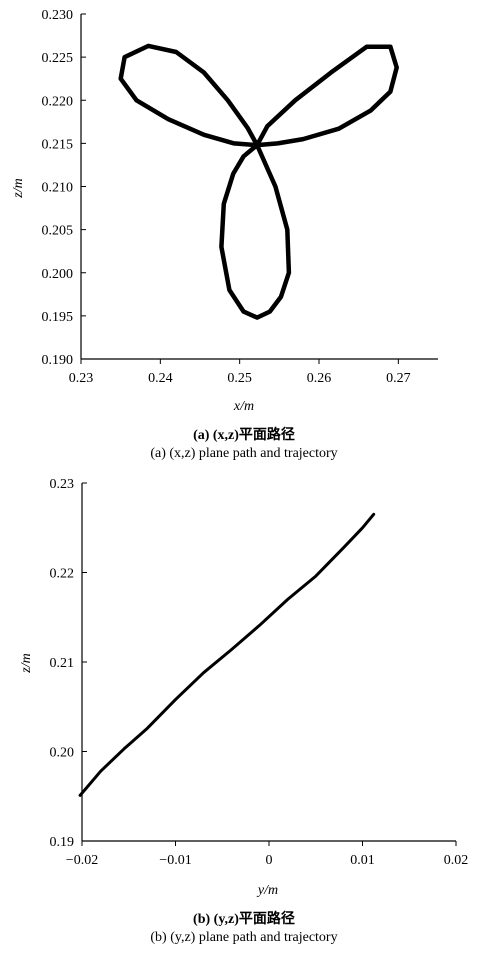 This screenshot has width=488, height=955. Describe the element at coordinates (58, 317) in the screenshot. I see `chart-a-y-tick-label: 0.195` at that location.